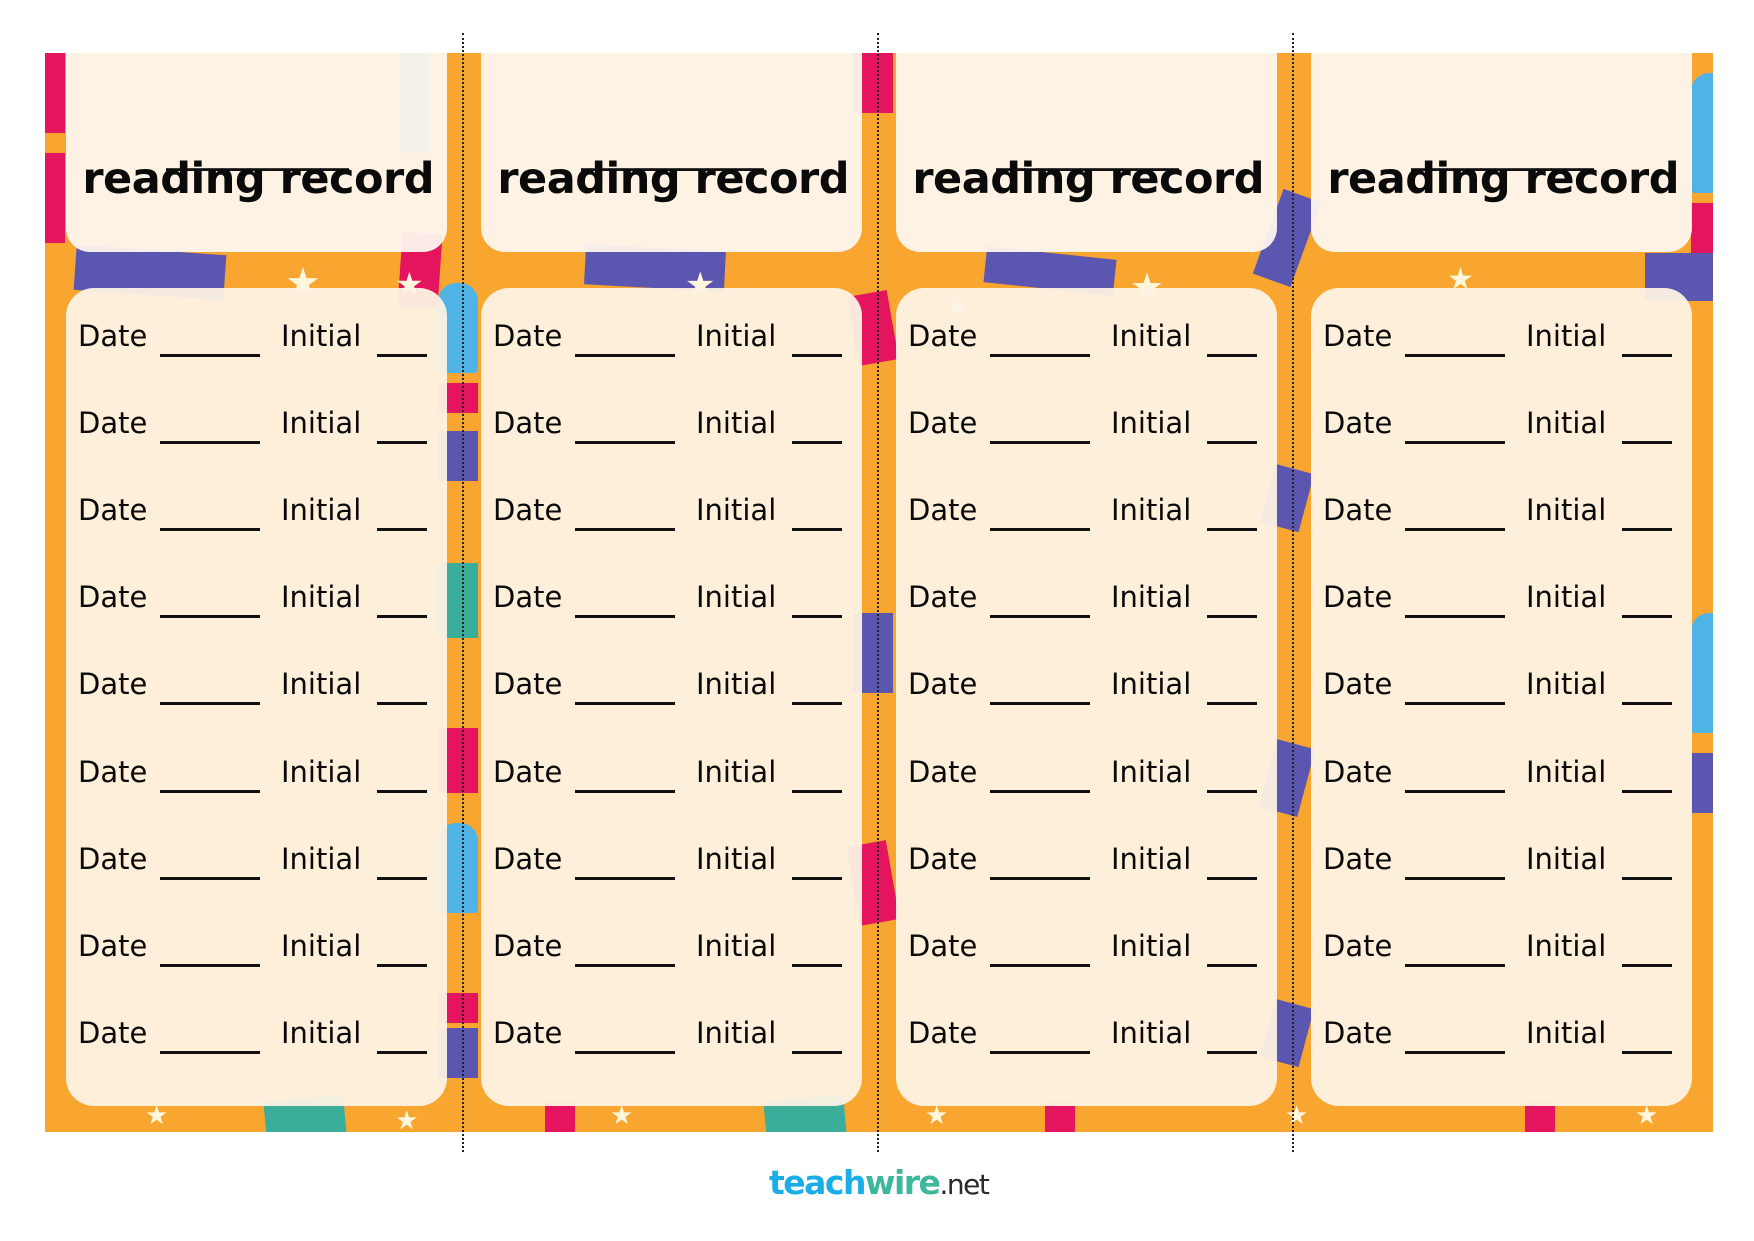 The image size is (1754, 1241). What do you see at coordinates (1702, 228) in the screenshot?
I see `book-icon` at bounding box center [1702, 228].